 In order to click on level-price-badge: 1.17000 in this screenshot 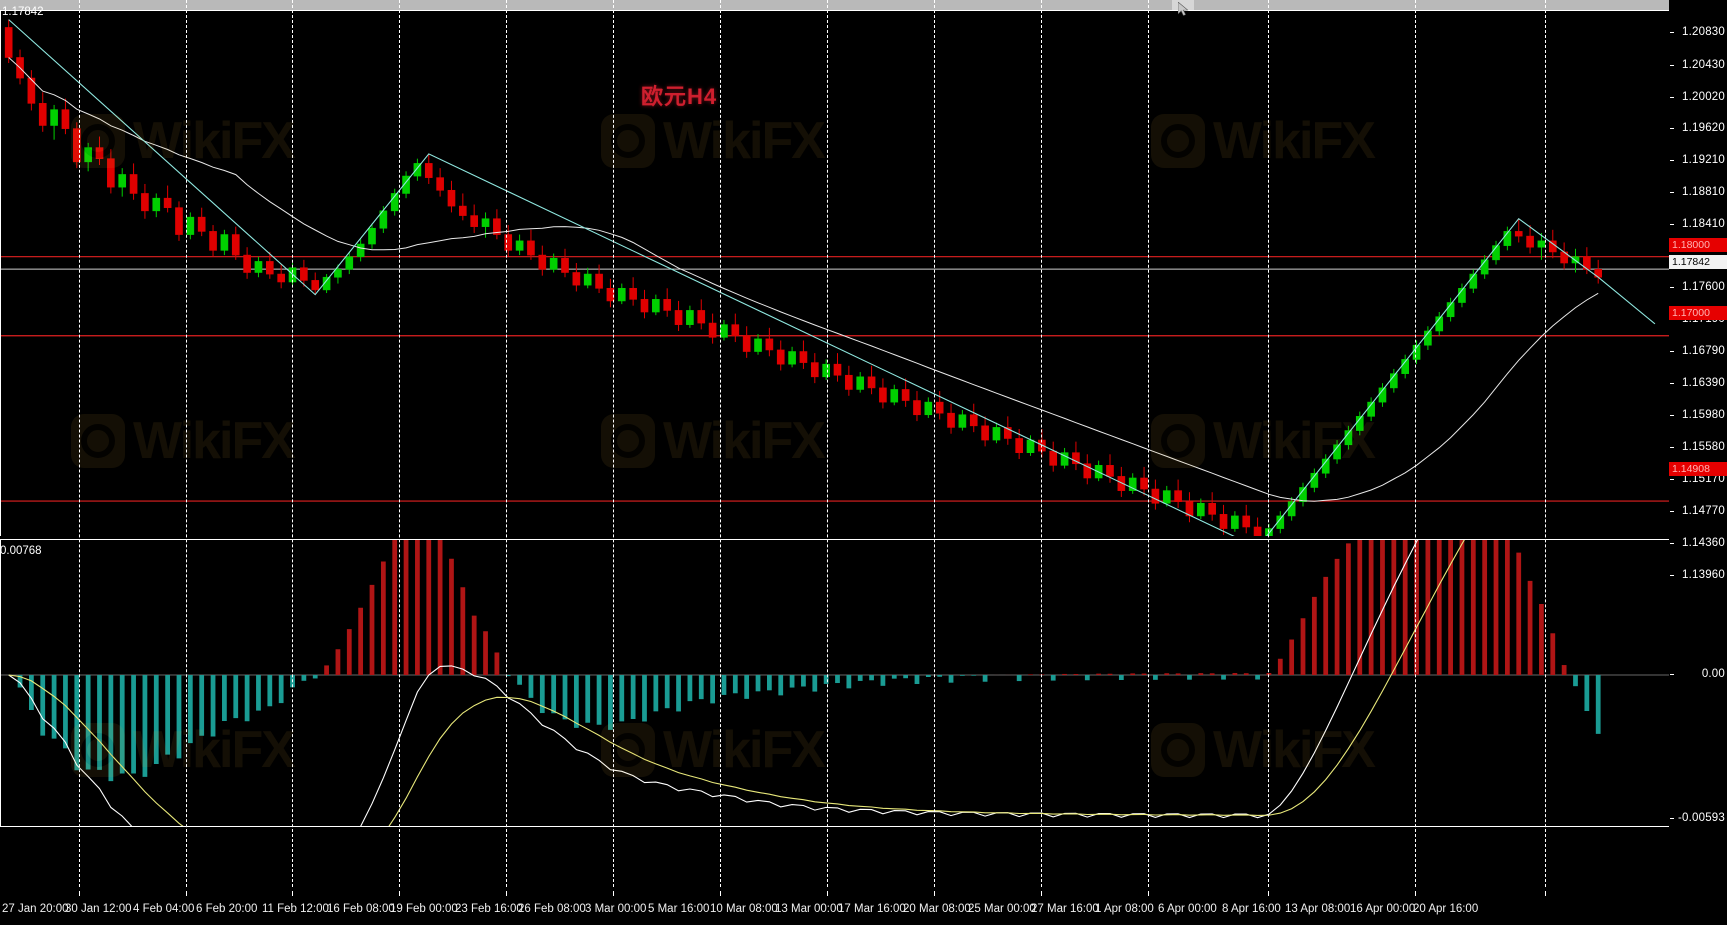, I will do `click(1698, 313)`.